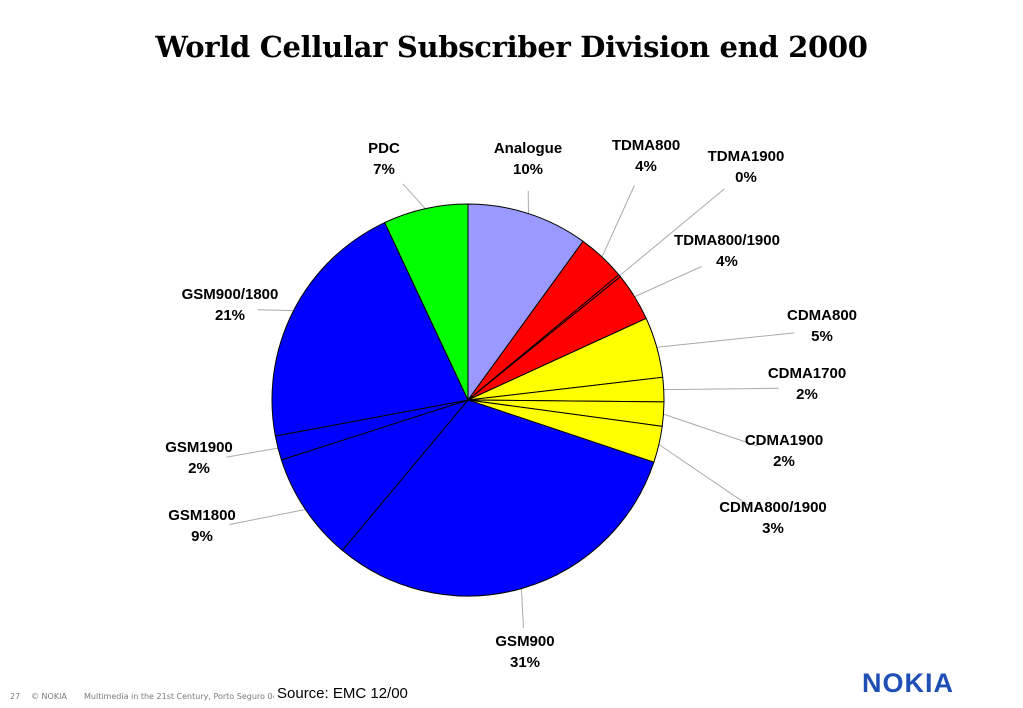 This screenshot has width=1023, height=708. I want to click on slice-label-name: TDMA800/1900, so click(727, 240).